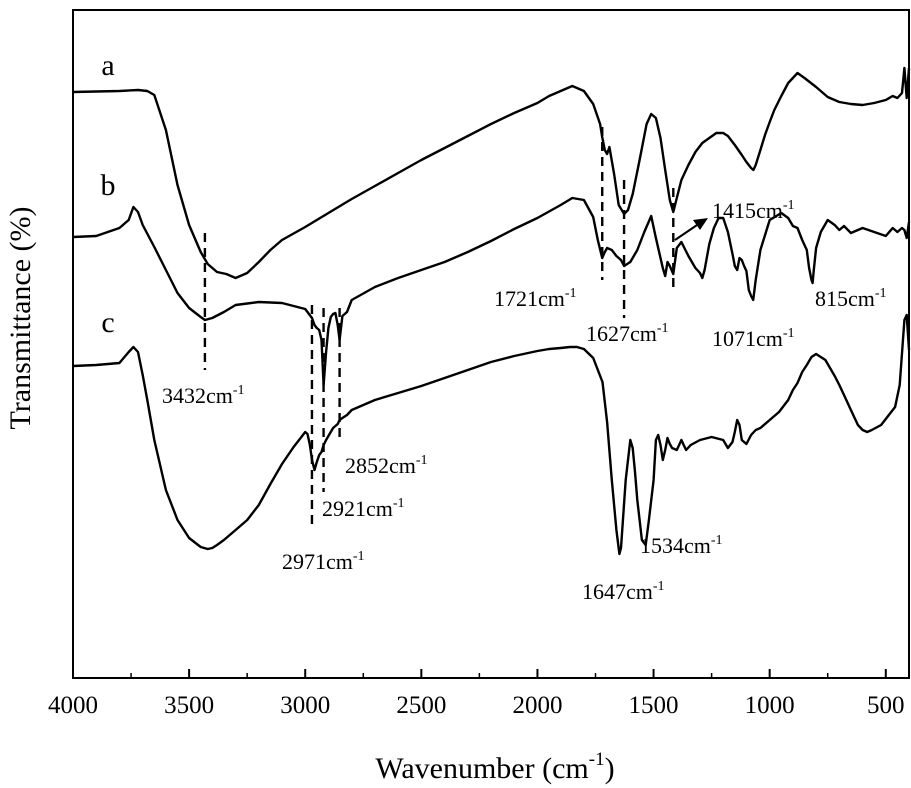 The width and height of the screenshot is (911, 788). I want to click on annotation-2921: 2921cm-1, so click(363, 508).